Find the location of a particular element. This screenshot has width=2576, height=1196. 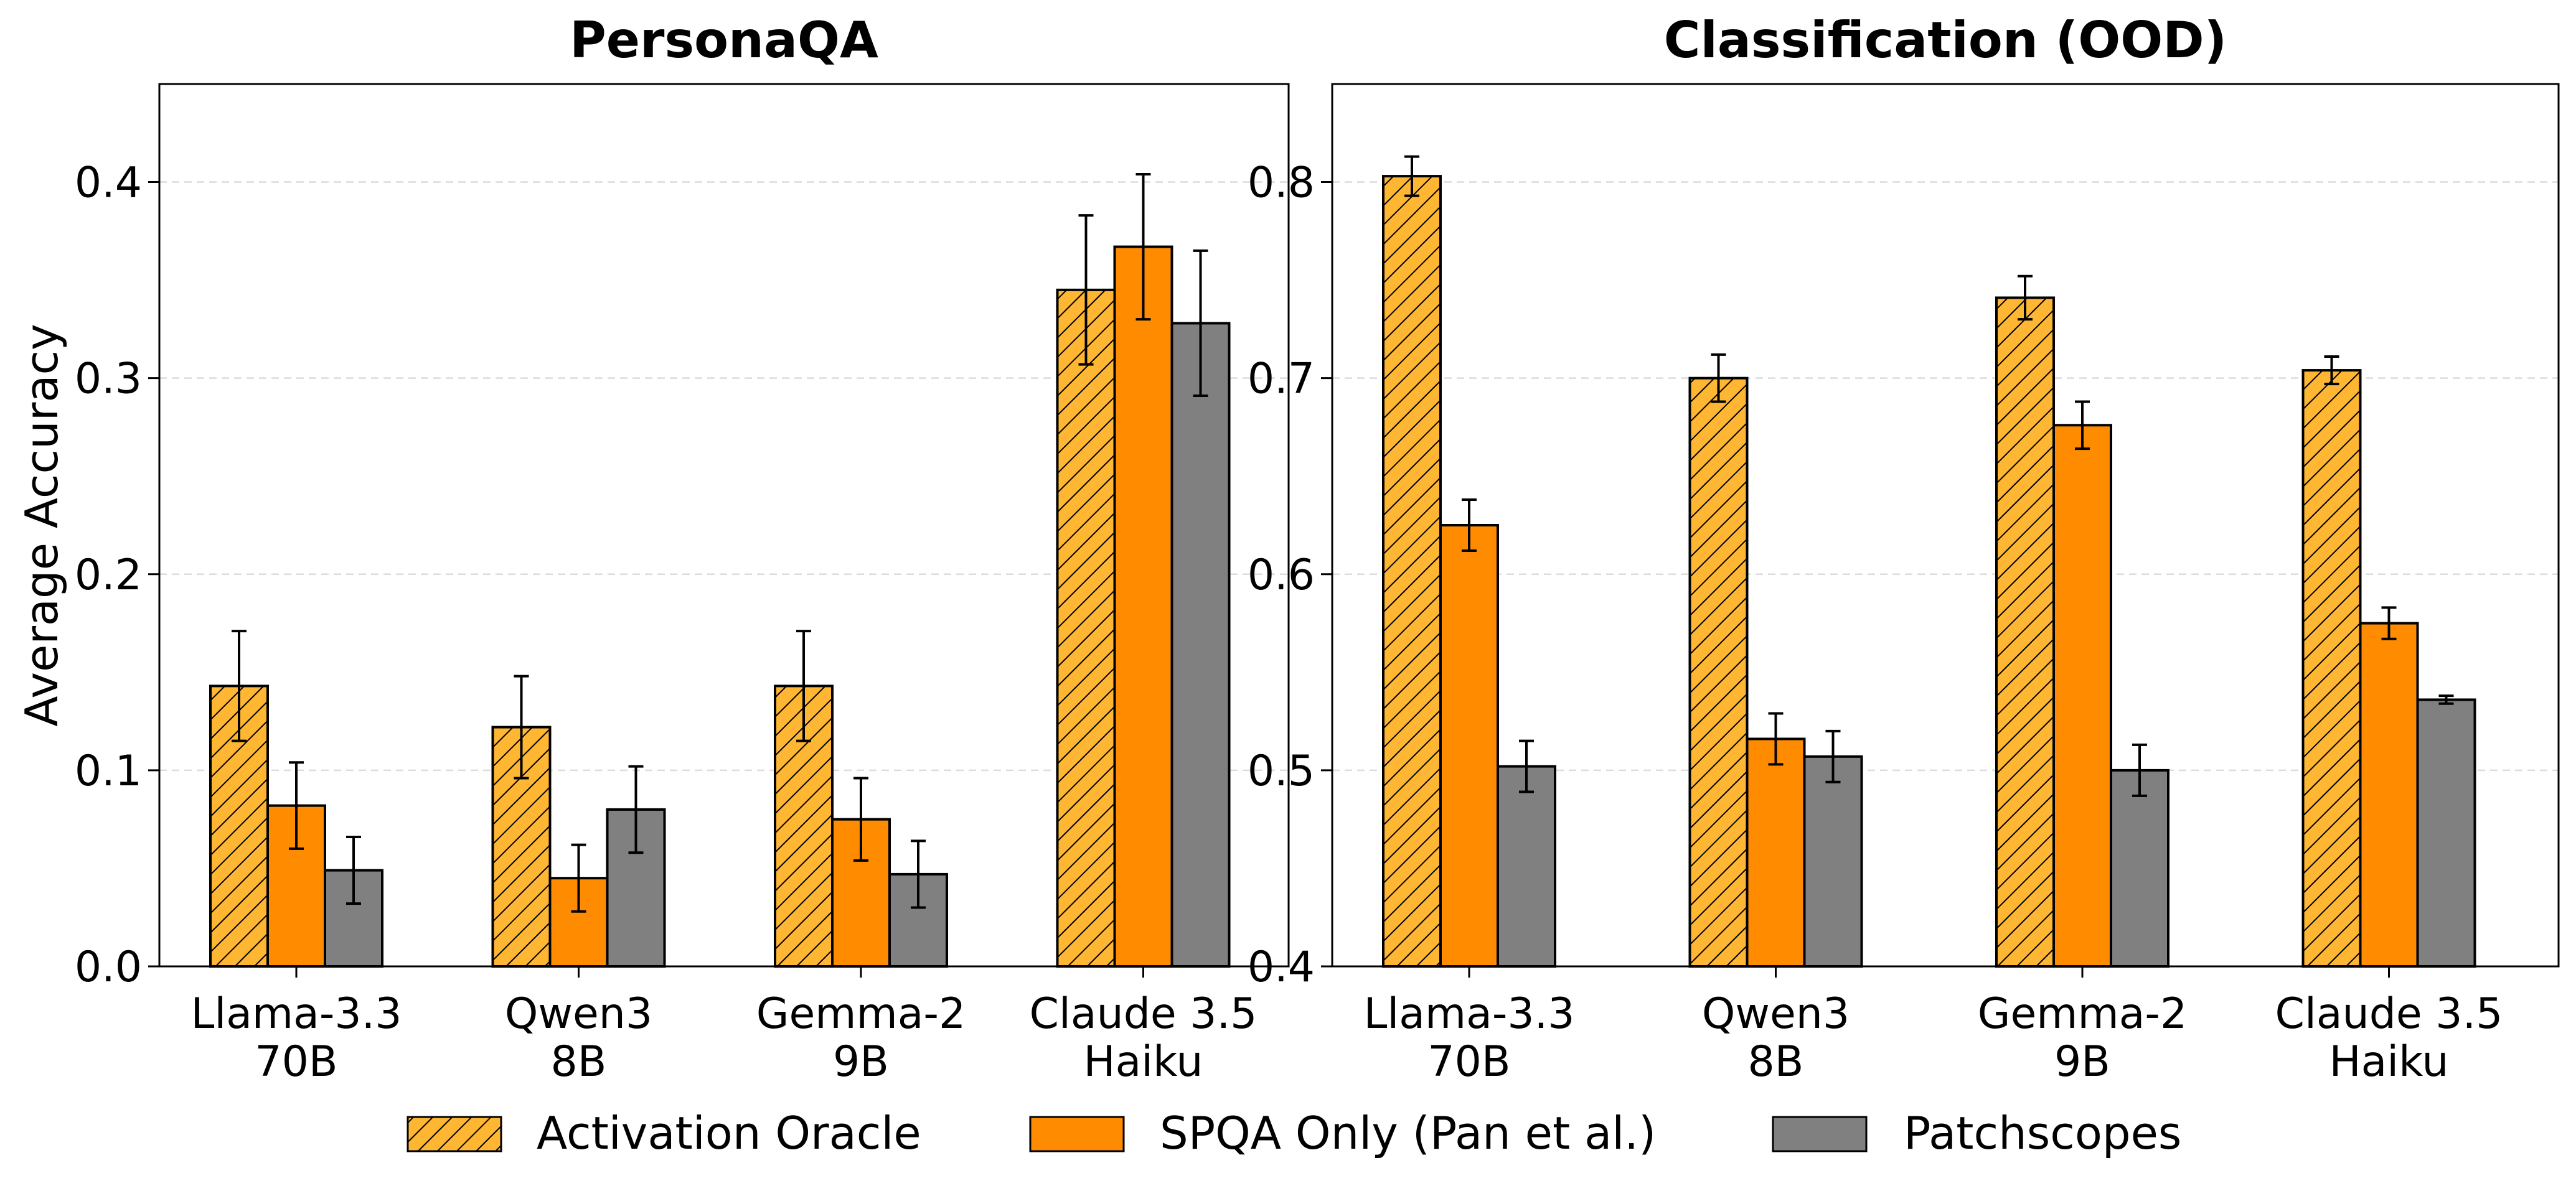

y-tick-label: 0.6 is located at coordinates (1281, 575).